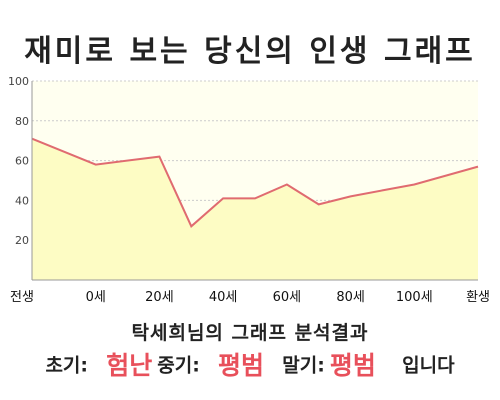 The width and height of the screenshot is (500, 400). I want to click on y-tick-label: 40, so click(22, 200).